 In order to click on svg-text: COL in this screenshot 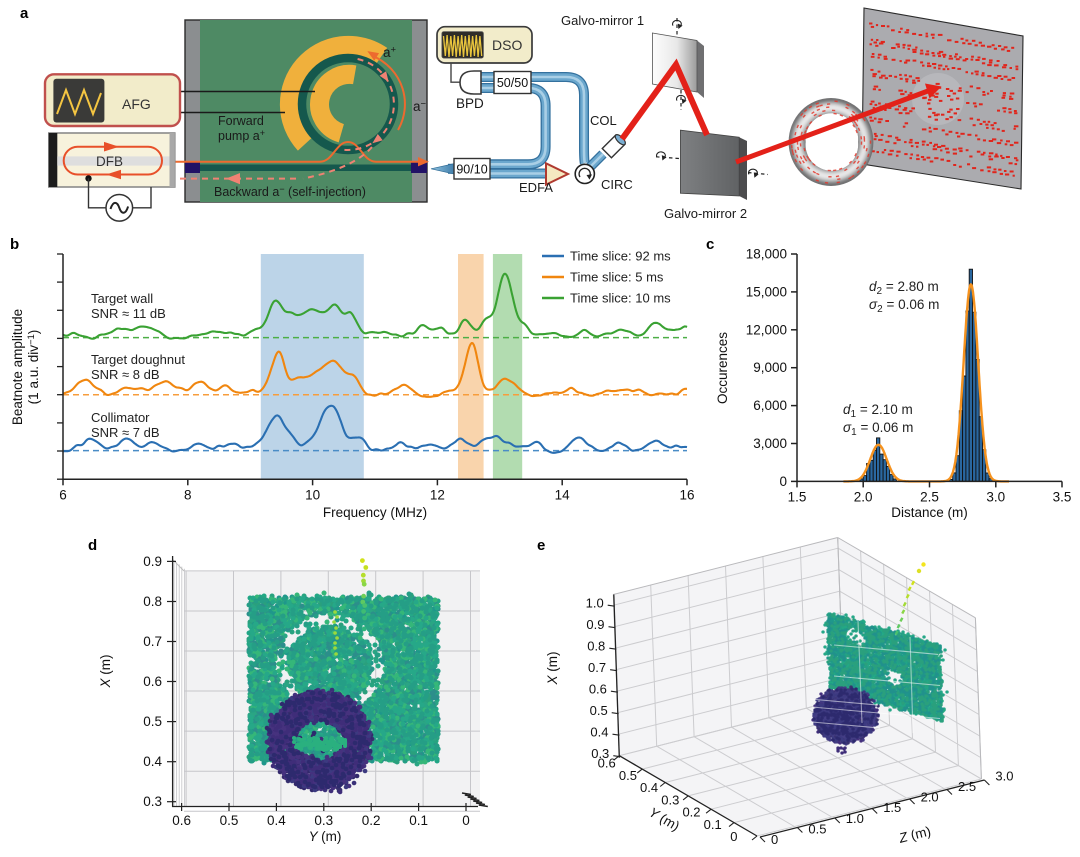, I will do `click(603, 120)`.